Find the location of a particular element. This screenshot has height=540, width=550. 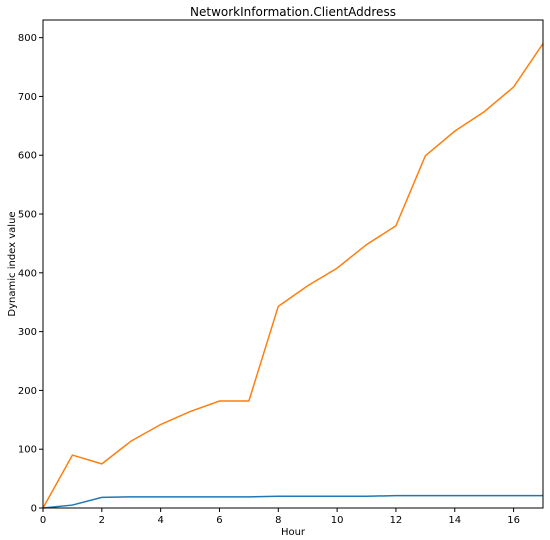

y-tick-label: 200 is located at coordinates (27, 391).